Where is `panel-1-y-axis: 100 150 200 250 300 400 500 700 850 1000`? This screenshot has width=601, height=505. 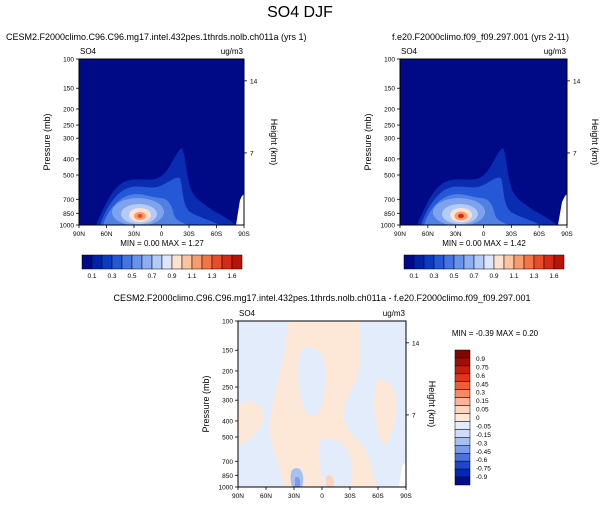
panel-1-y-axis: 100 150 200 250 300 400 500 700 850 1000 is located at coordinates (69, 143).